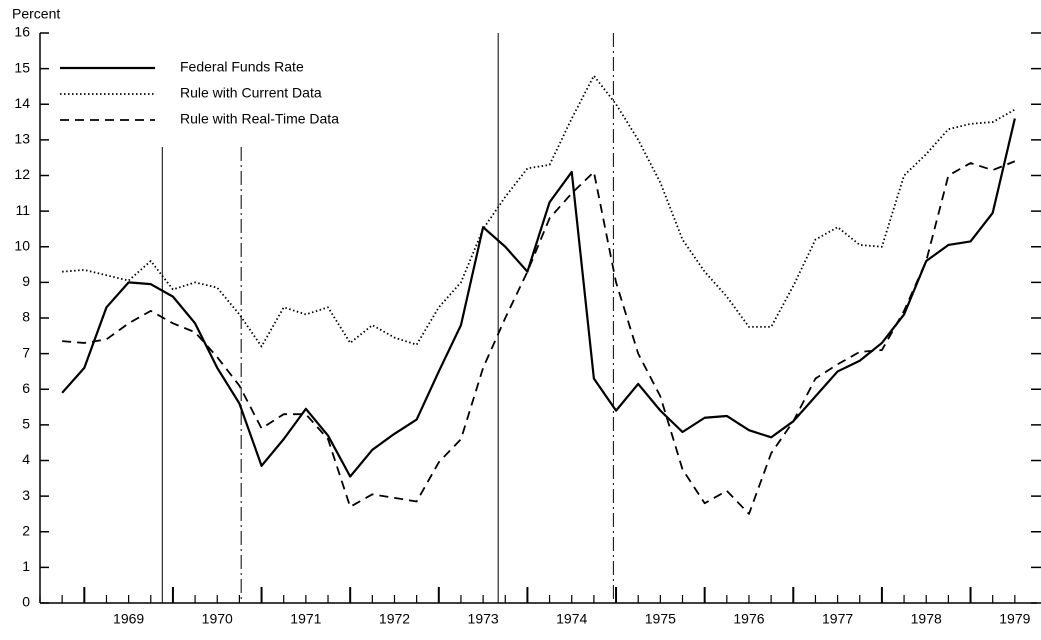  I want to click on y-tick-label: 10, so click(22, 245).